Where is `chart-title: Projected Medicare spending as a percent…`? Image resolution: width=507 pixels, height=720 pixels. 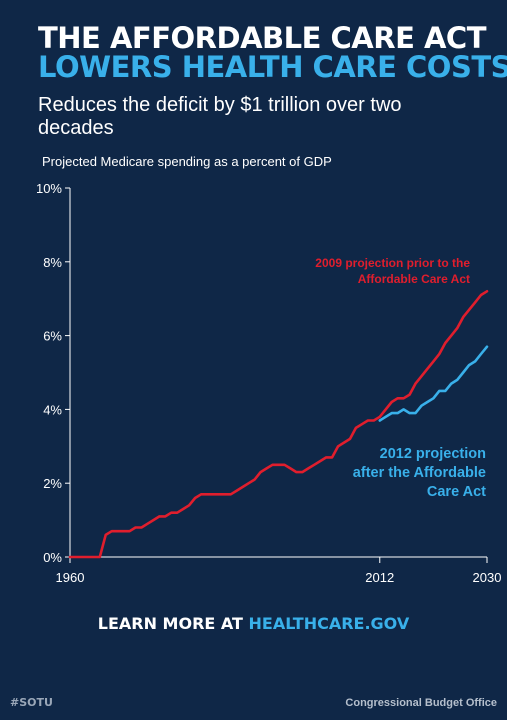
chart-title: Projected Medicare spending as a percent… is located at coordinates (187, 161).